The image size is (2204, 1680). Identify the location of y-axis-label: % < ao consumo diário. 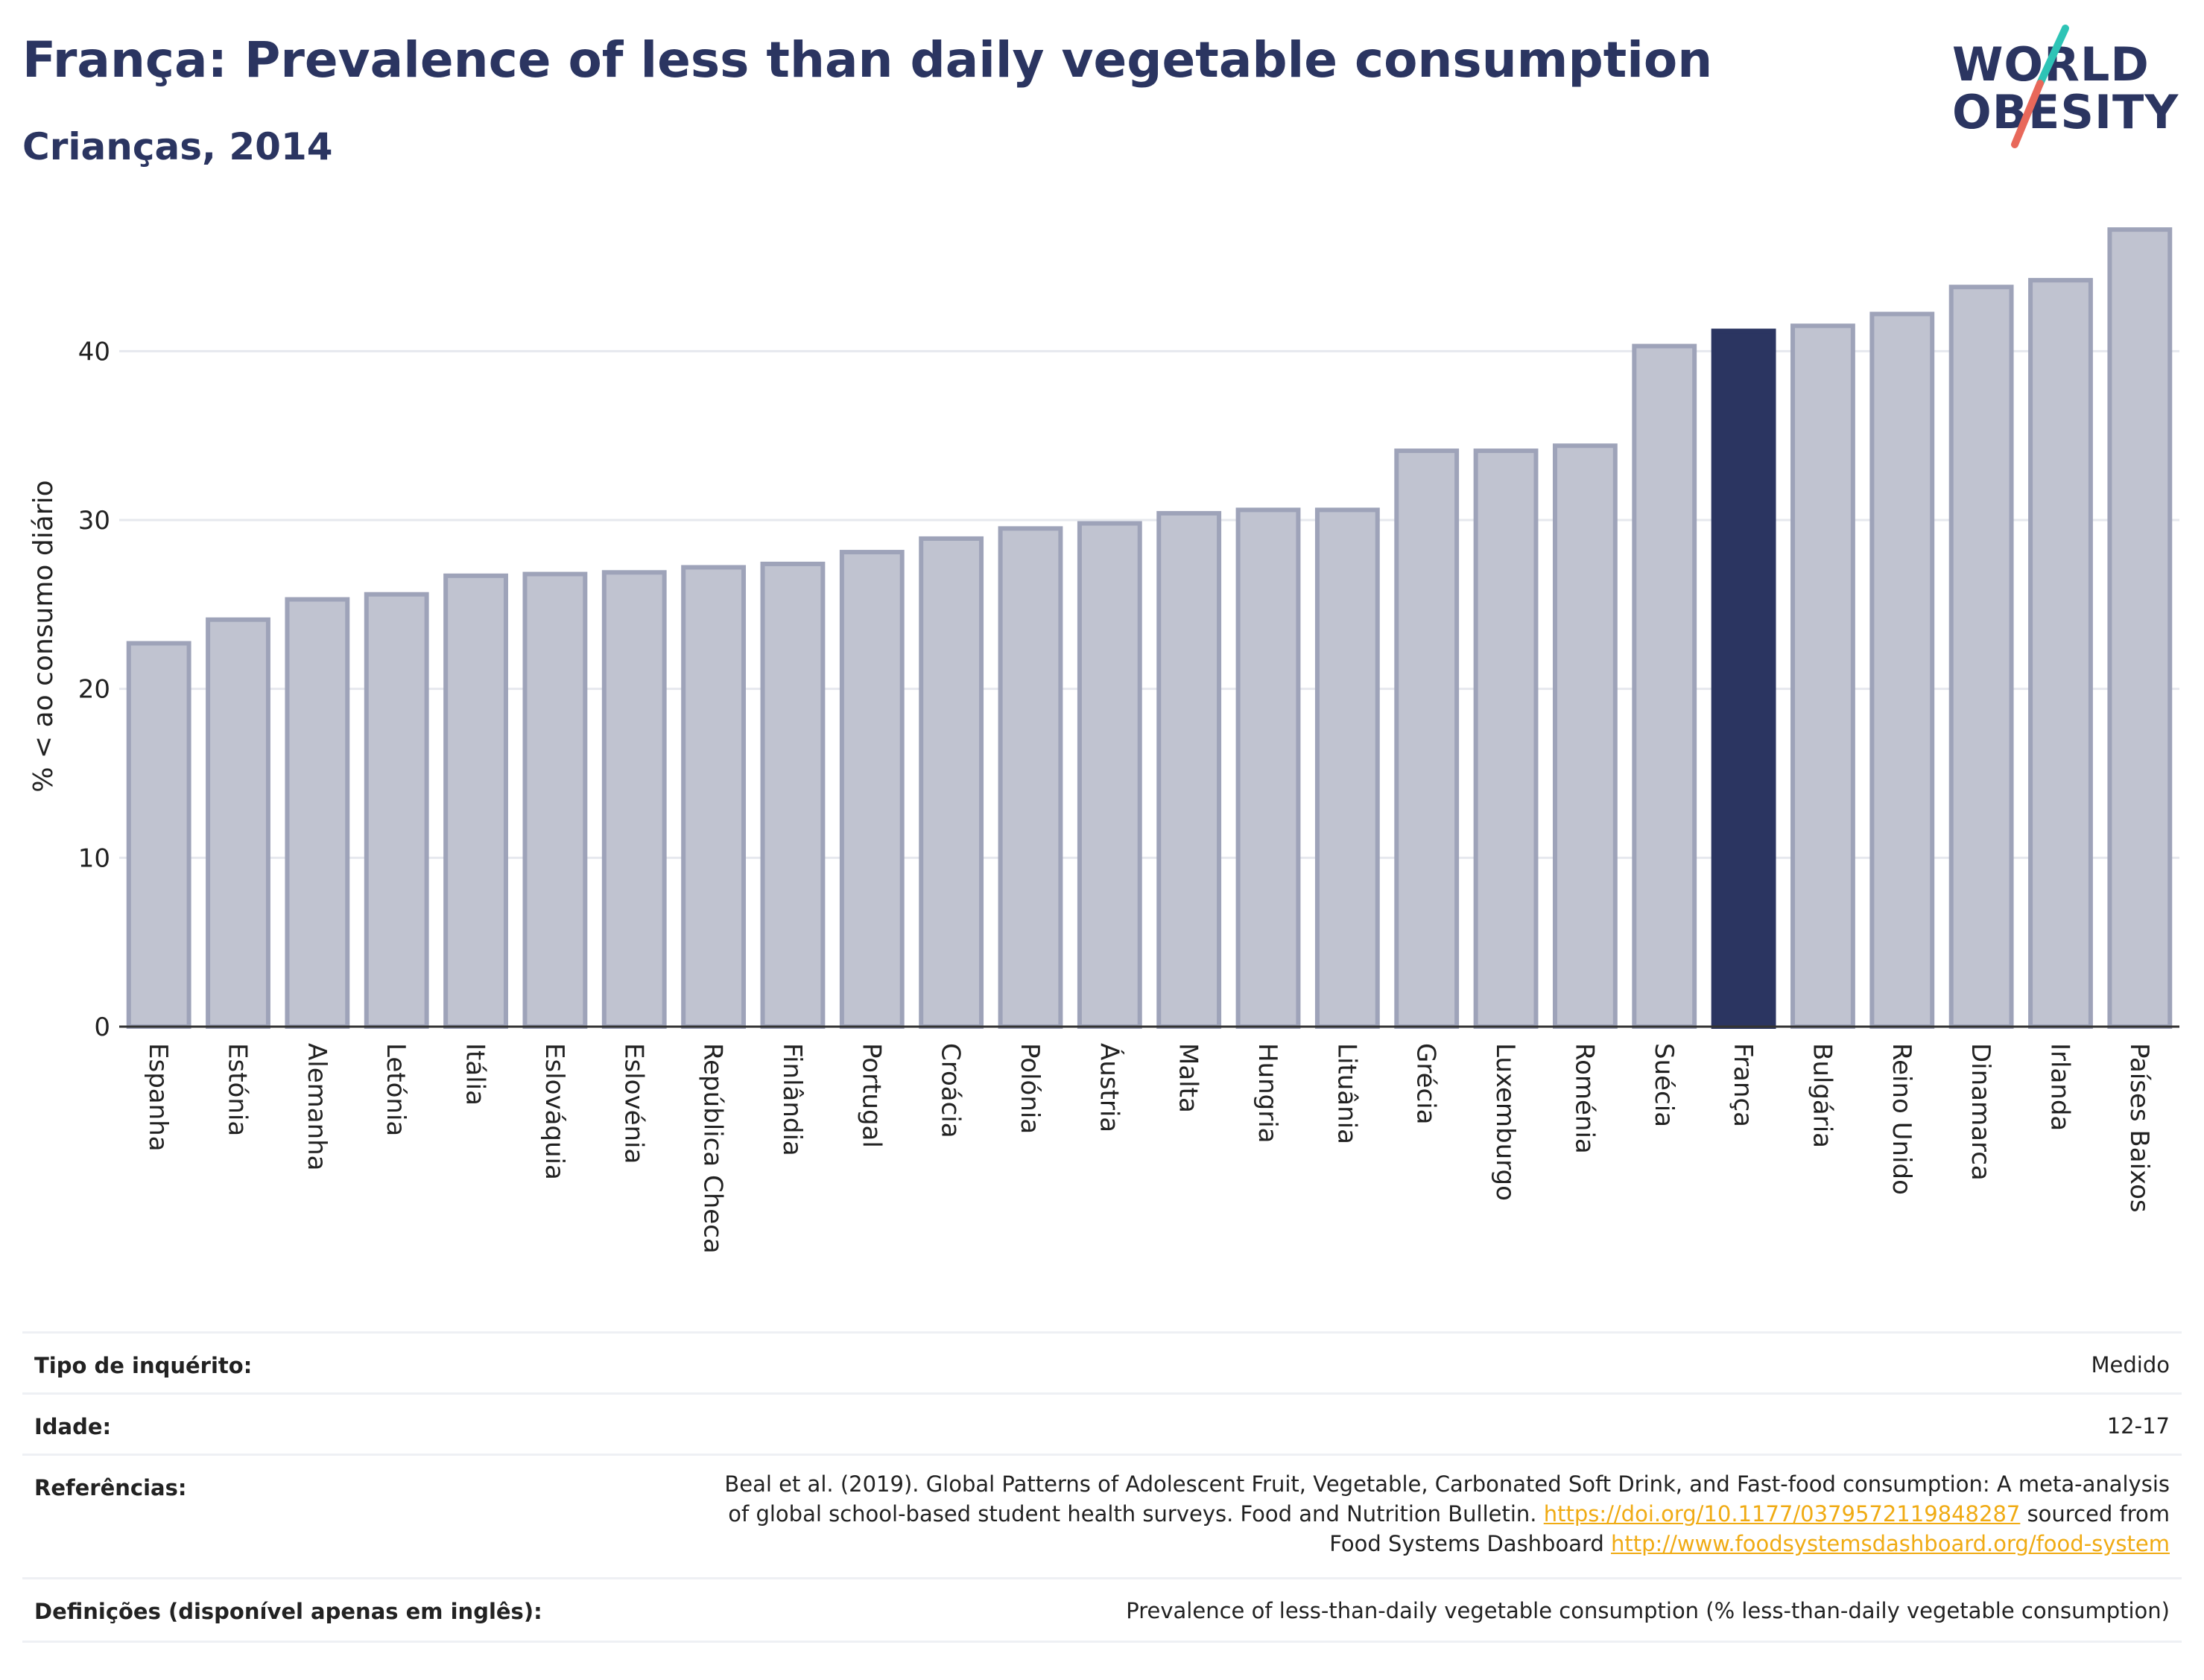
(43, 636).